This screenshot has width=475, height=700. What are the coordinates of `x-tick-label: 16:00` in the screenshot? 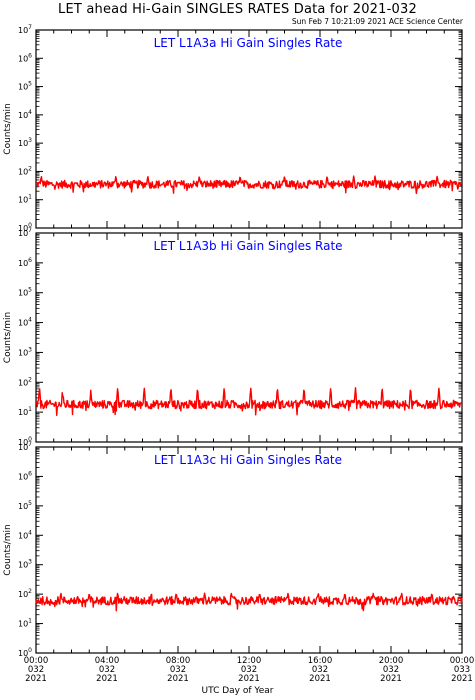 It's located at (320, 661).